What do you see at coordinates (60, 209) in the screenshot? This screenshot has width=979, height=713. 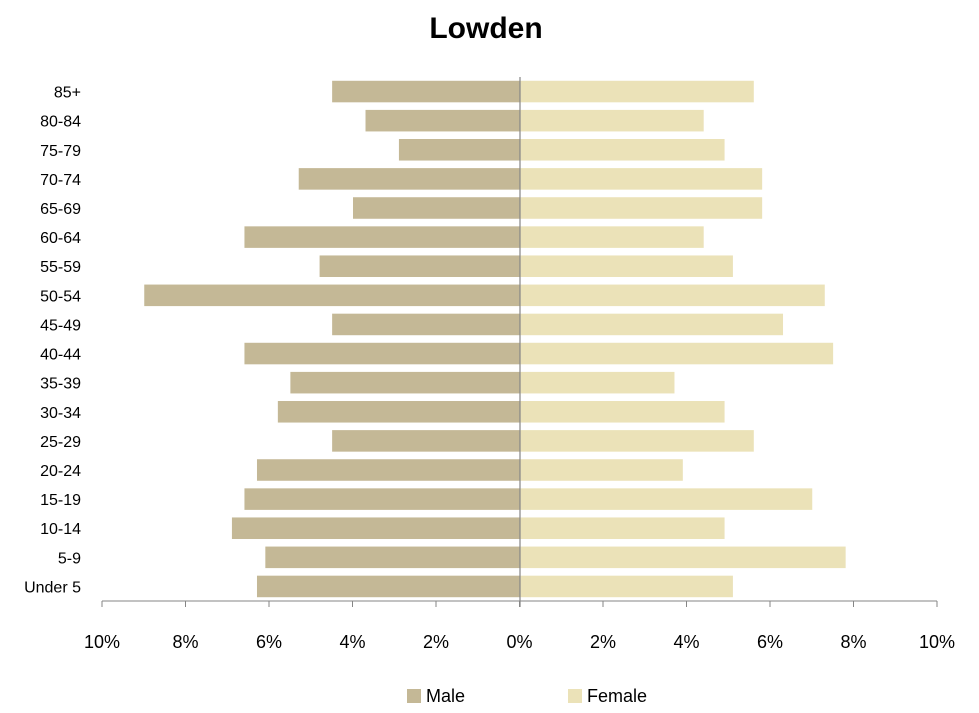 I see `category-label-65-69: 65-69` at bounding box center [60, 209].